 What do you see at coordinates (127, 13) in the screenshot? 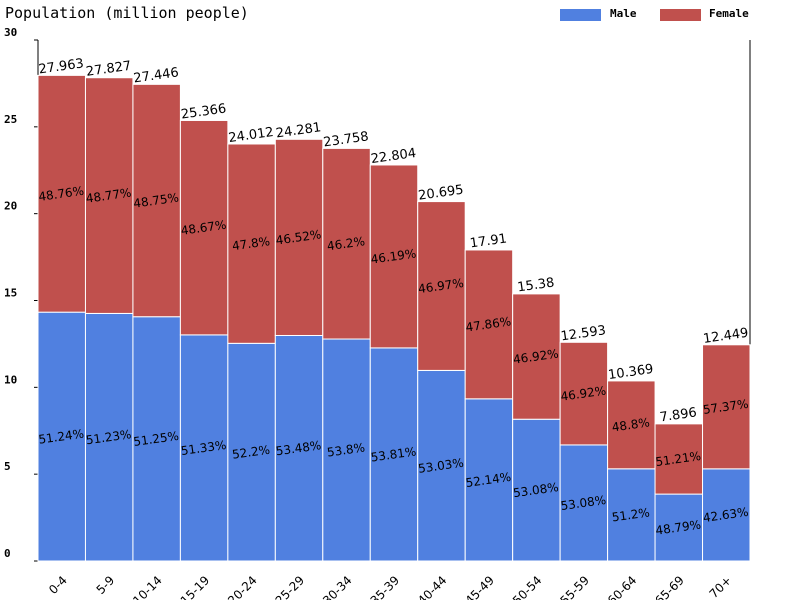
I see `chart-title: Population (million people)` at bounding box center [127, 13].